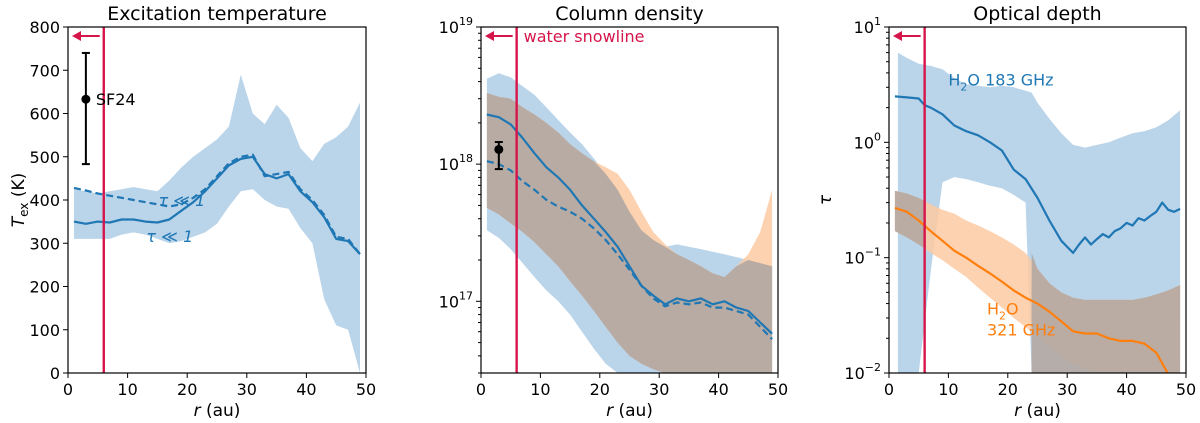 This screenshot has height=423, width=1200. Describe the element at coordinates (909, 219) in the screenshot. I see `overlap-band-left` at that location.